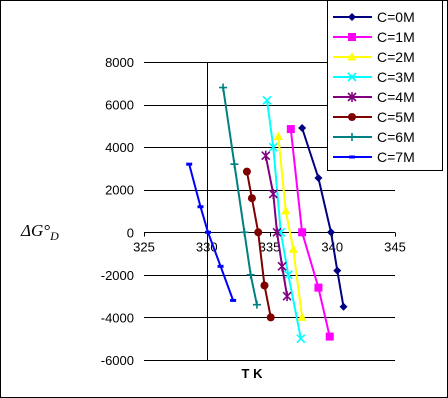 The image size is (448, 398). What do you see at coordinates (332, 246) in the screenshot?
I see `x-tick-label: 340` at bounding box center [332, 246].